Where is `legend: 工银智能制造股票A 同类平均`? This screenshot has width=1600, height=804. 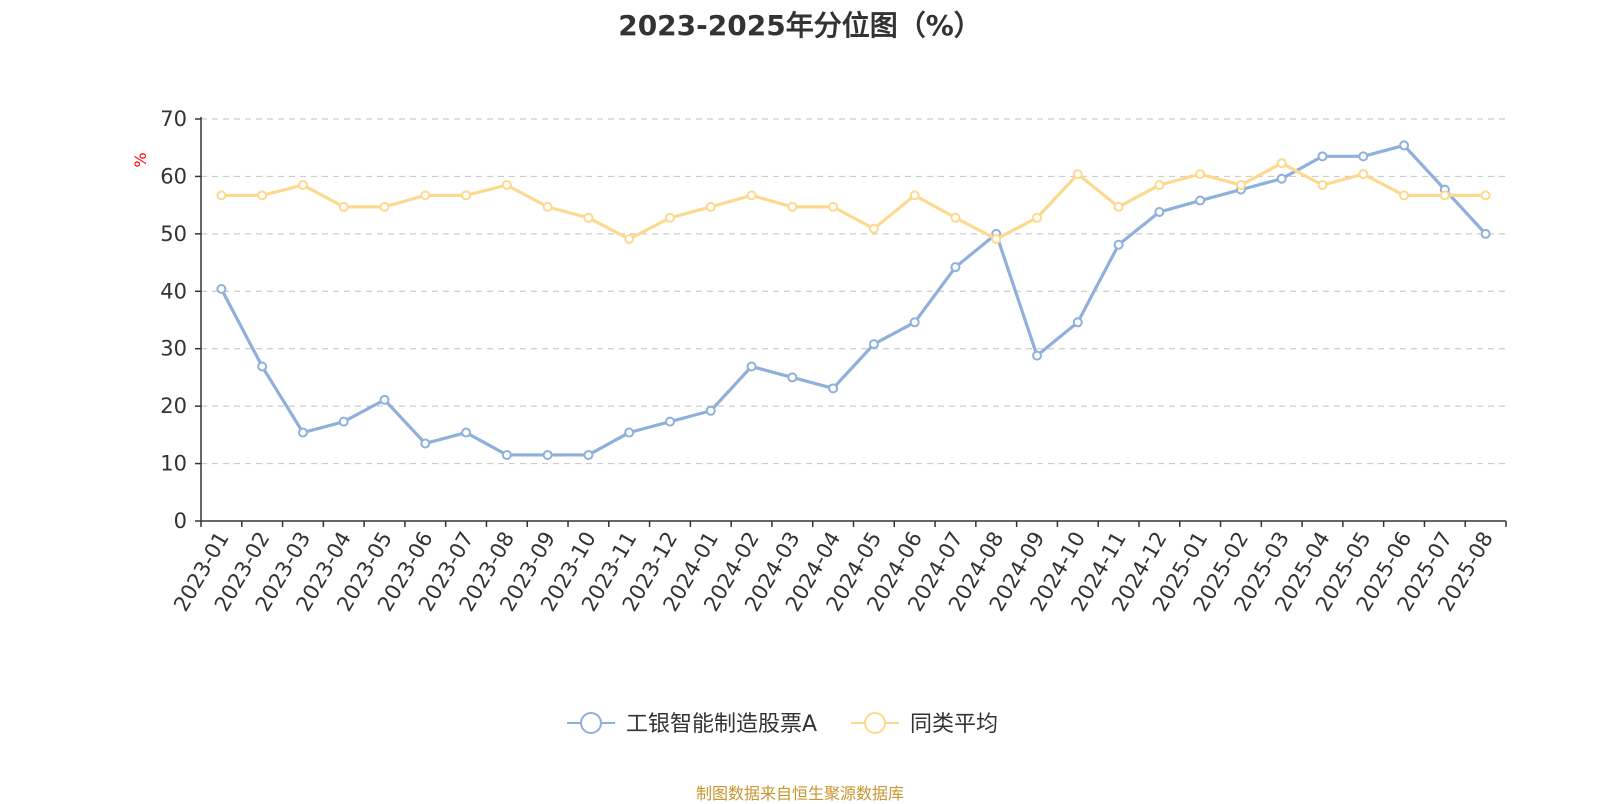 legend: 工银智能制造股票A 同类平均 is located at coordinates (782, 724).